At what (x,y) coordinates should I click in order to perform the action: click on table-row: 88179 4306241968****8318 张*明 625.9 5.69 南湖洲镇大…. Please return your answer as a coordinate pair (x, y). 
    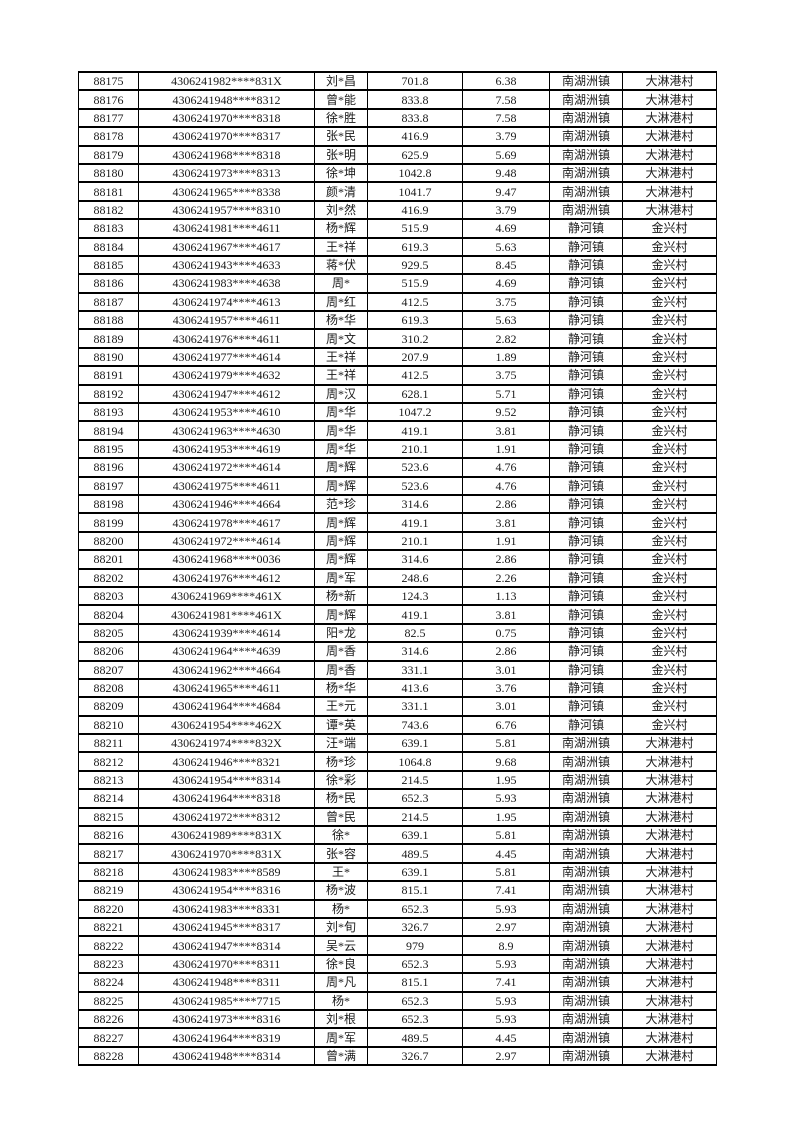
    Looking at the image, I should click on (397, 154).